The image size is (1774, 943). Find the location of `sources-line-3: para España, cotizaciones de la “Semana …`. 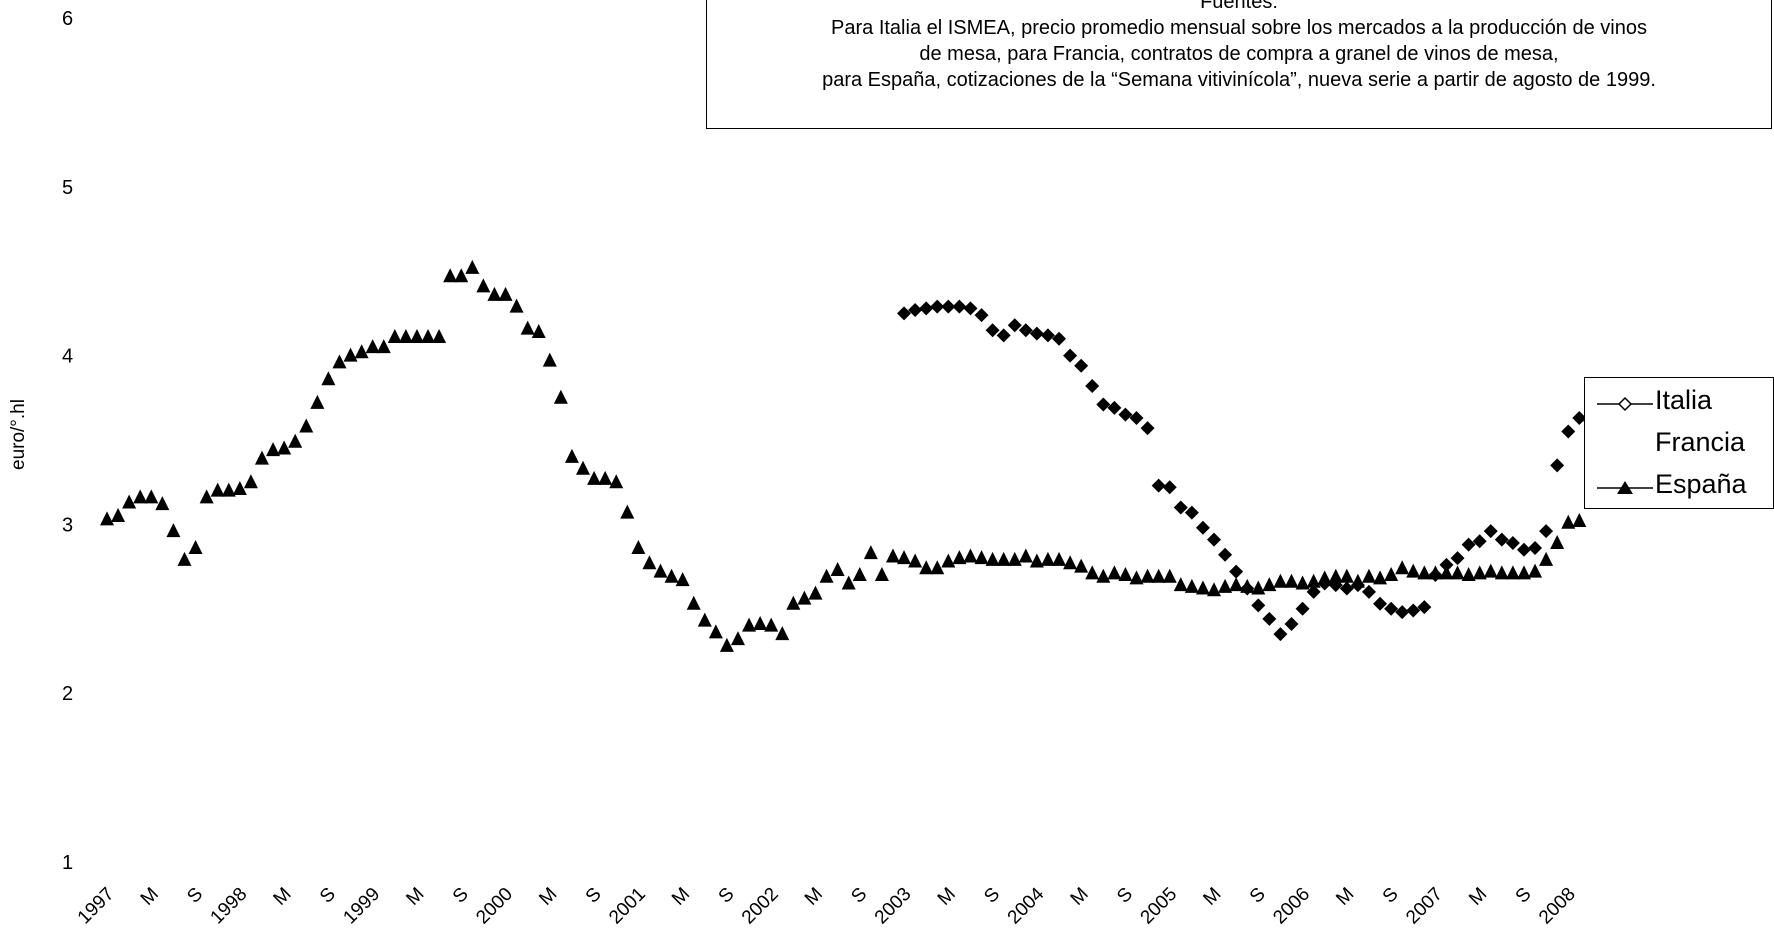

sources-line-3: para España, cotizaciones de la “Semana … is located at coordinates (1239, 80).